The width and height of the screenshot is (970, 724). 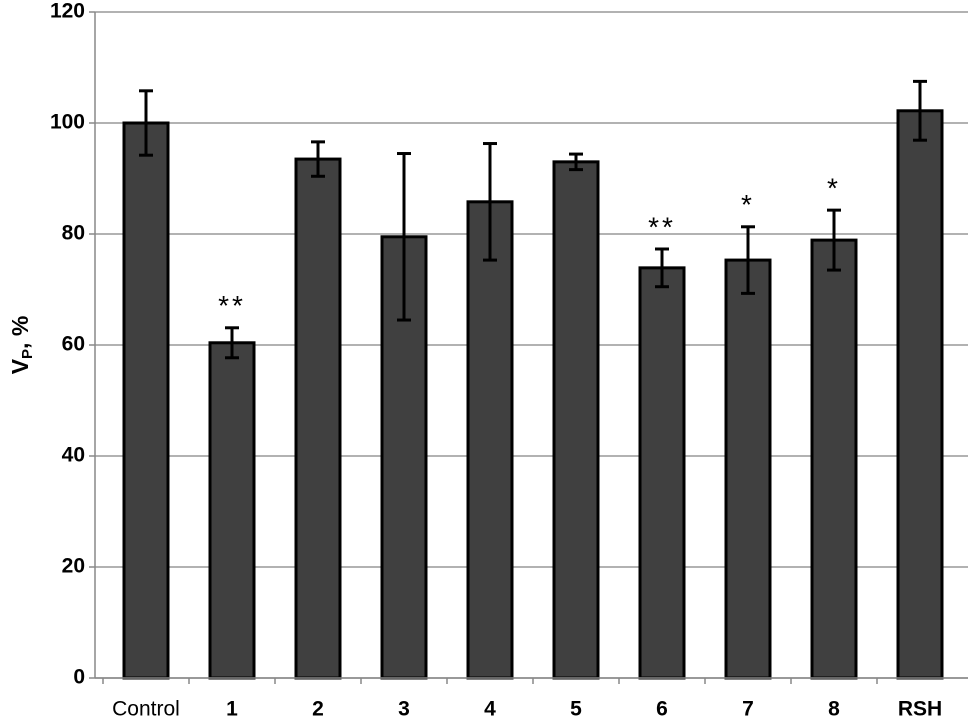 What do you see at coordinates (490, 709) in the screenshot?
I see `x-tick-label: 4` at bounding box center [490, 709].